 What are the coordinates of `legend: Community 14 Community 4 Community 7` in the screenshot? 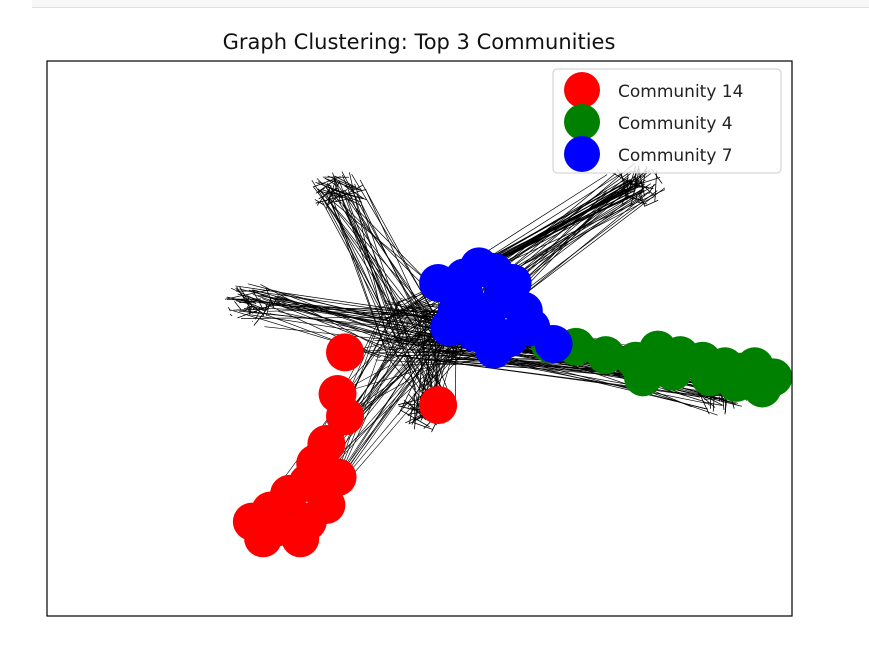 It's located at (667, 121).